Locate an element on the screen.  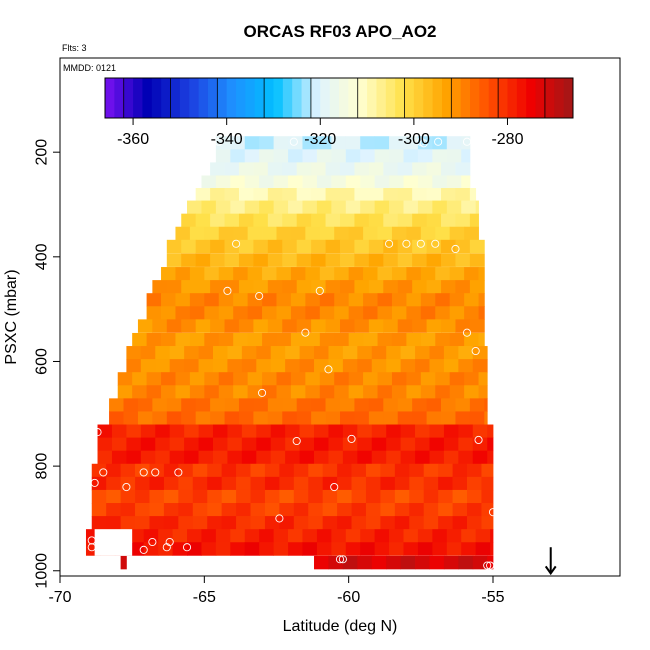
colorbar-tick-label: -340 is located at coordinates (227, 139).